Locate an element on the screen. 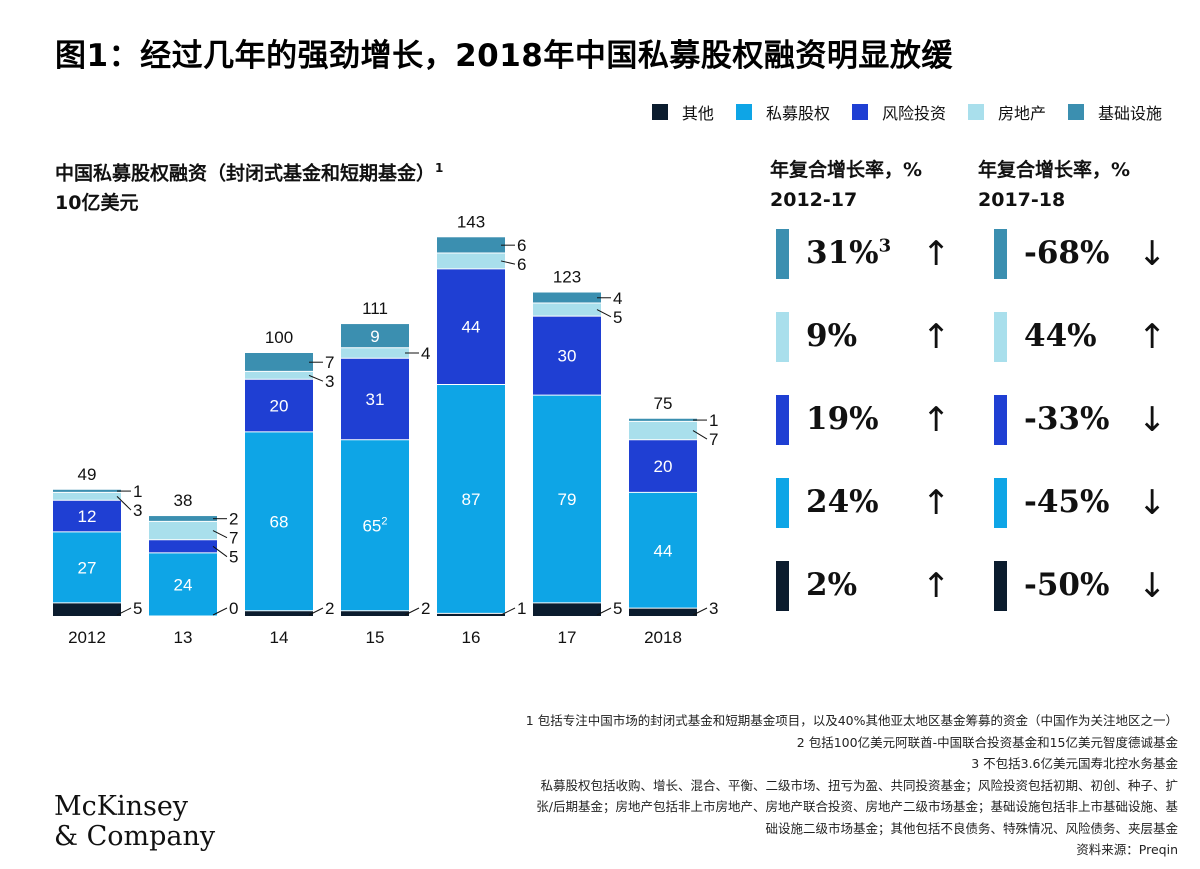 The height and width of the screenshot is (869, 1200). footnote-2: 2 包括100亿美元阿联酋-中国联合投资基金和15亿美元智度德诚基金 is located at coordinates (987, 742).